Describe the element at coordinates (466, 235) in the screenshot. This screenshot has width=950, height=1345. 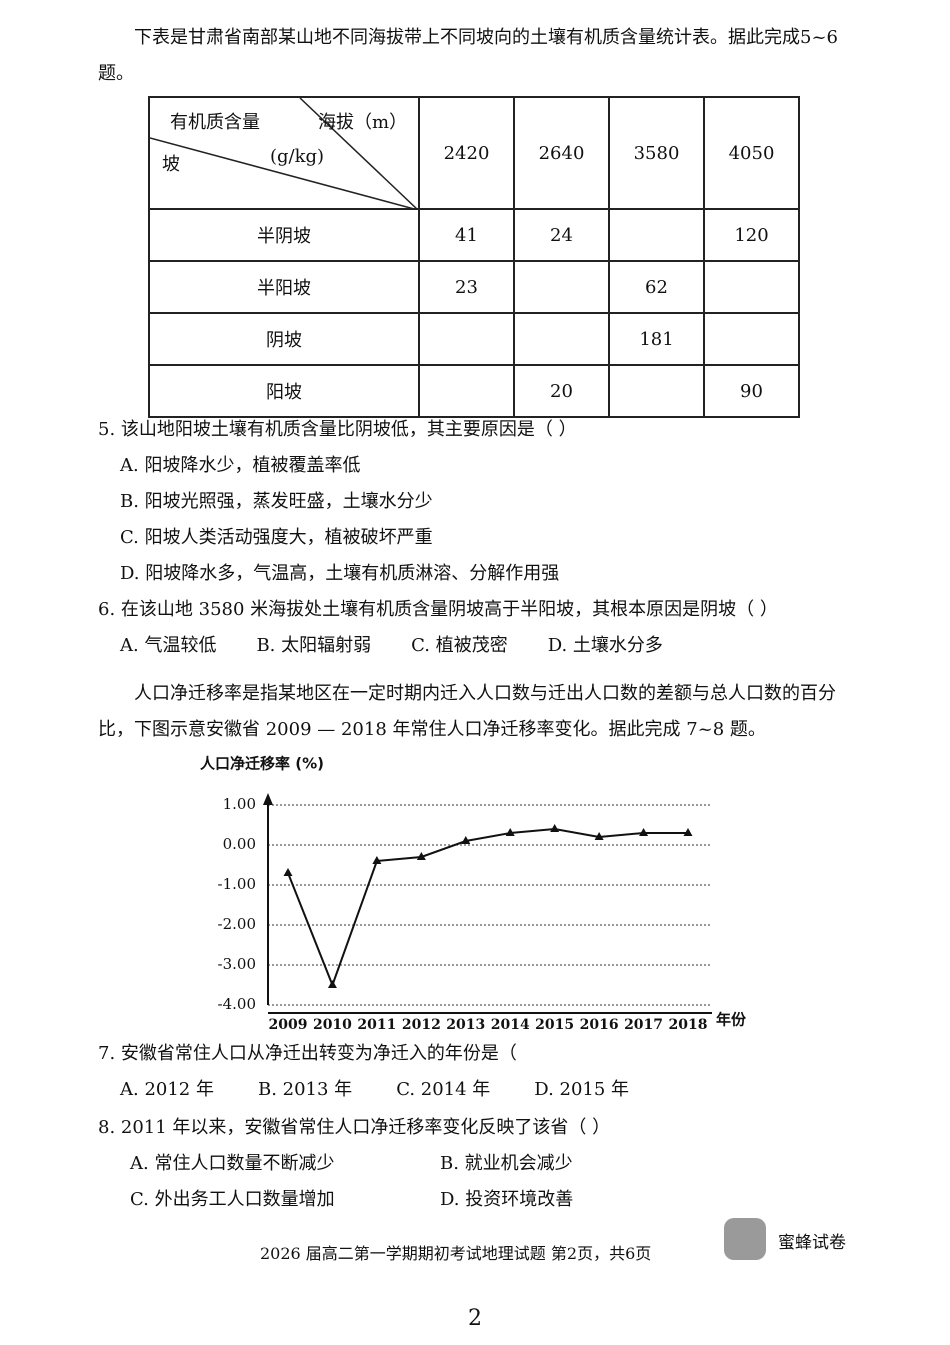
I see `table-cell: 41` at that location.